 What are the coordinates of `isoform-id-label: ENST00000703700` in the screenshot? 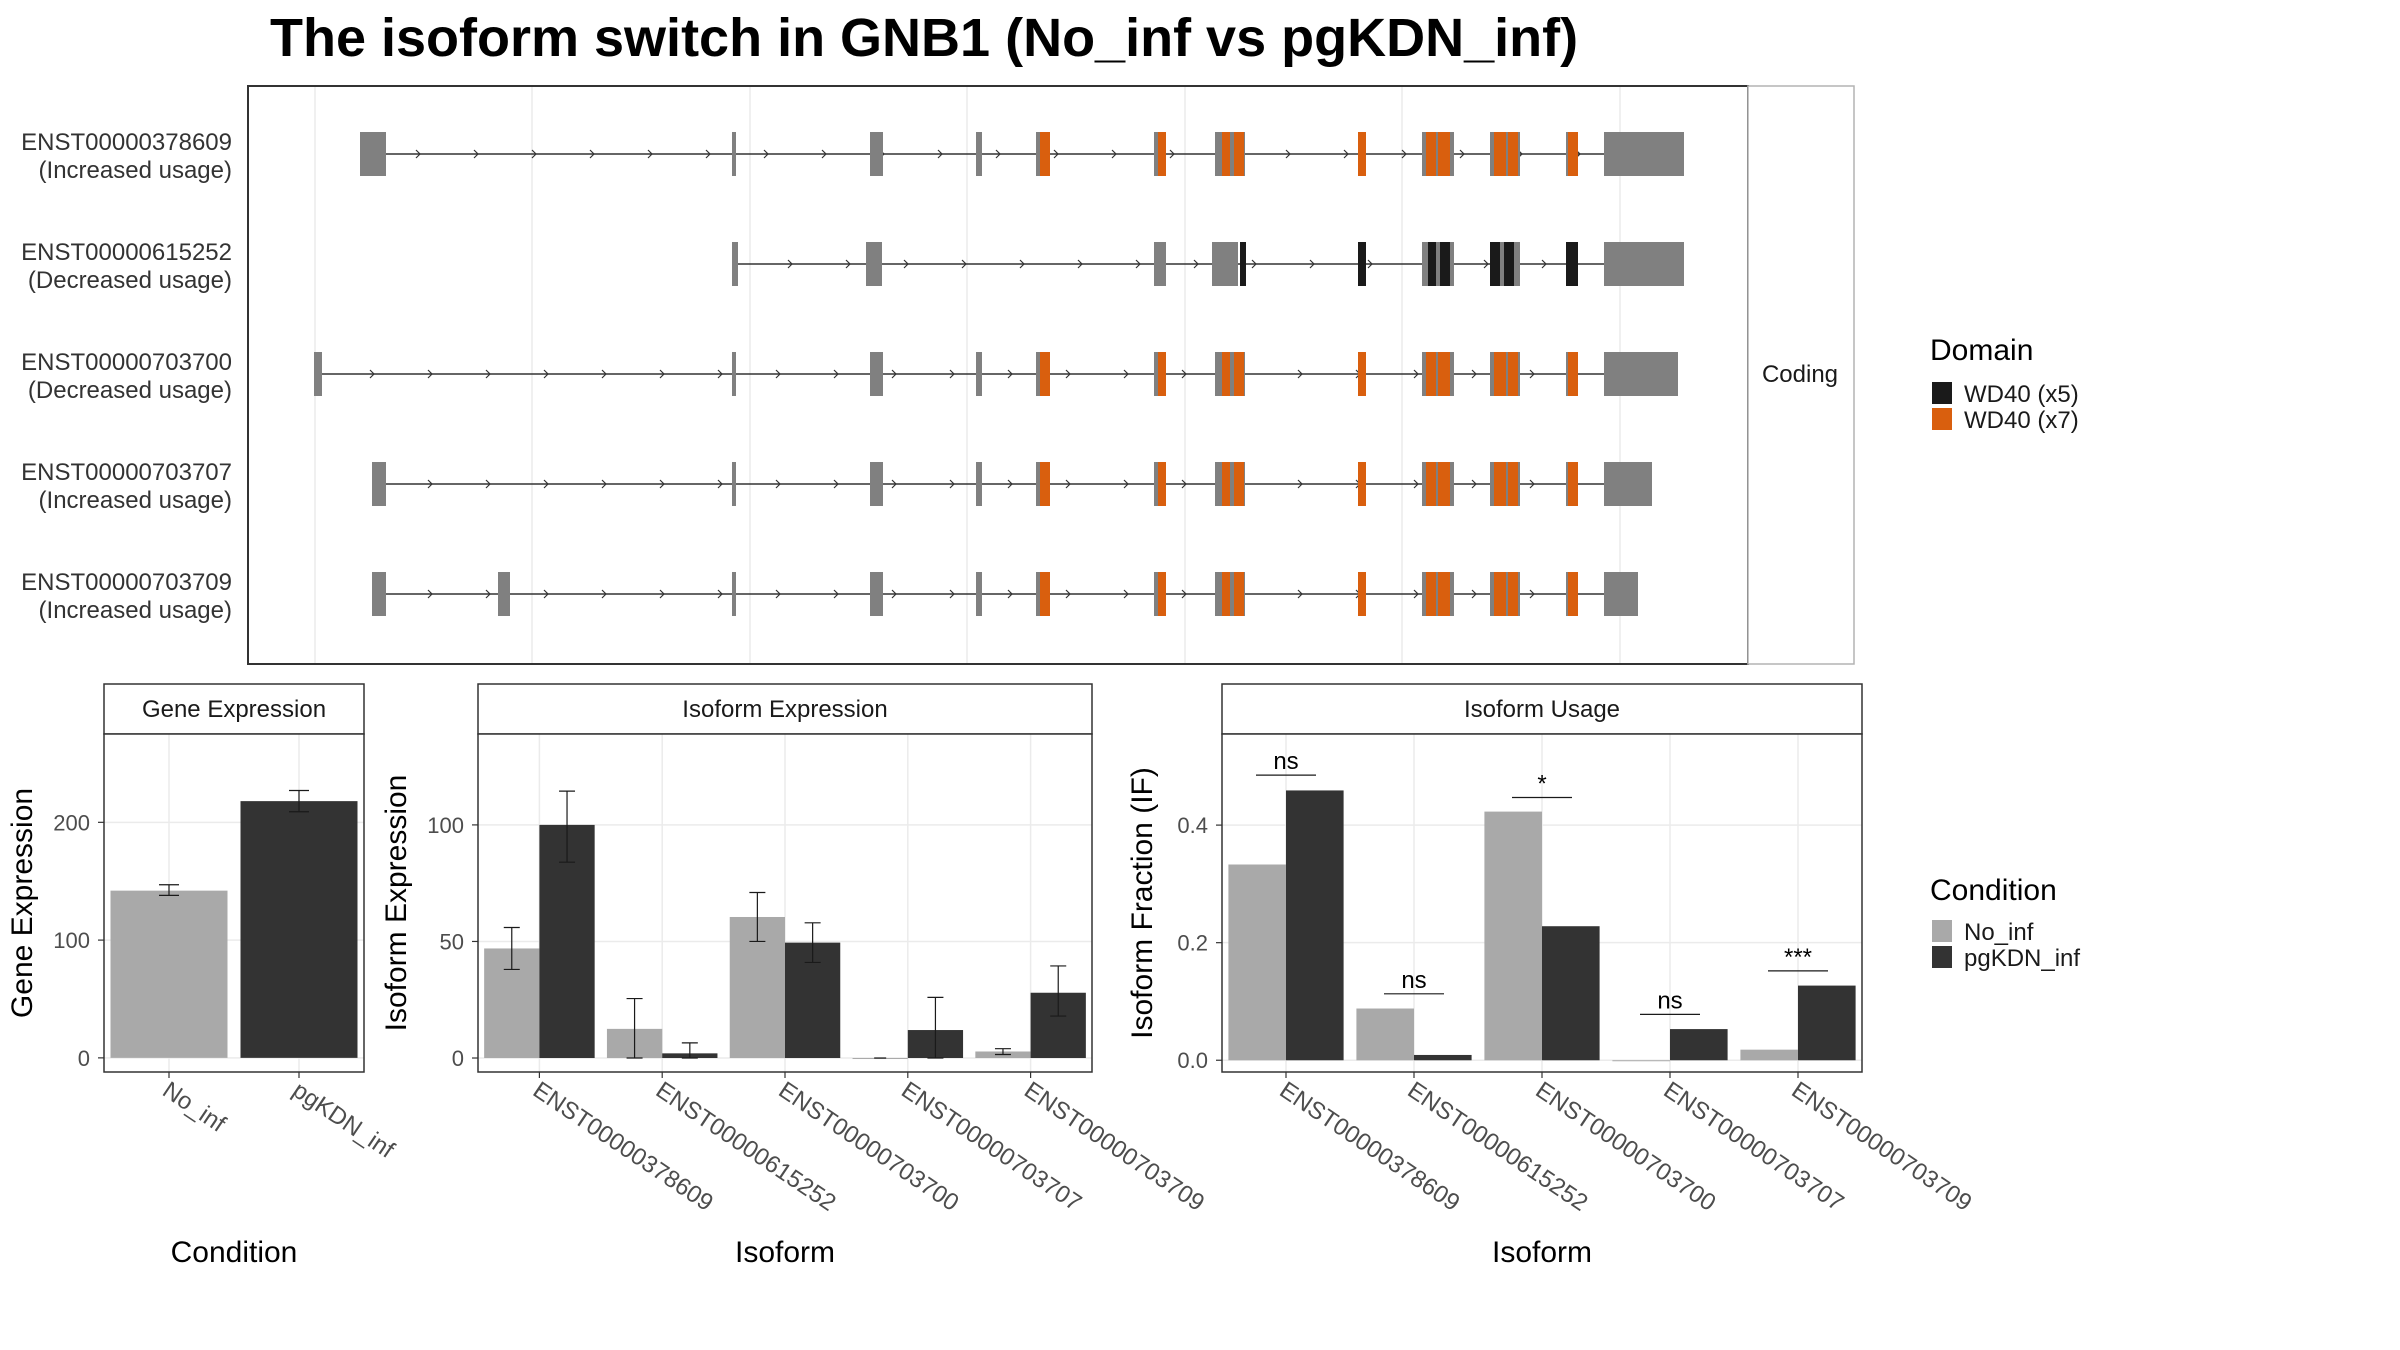 It's located at (126, 362).